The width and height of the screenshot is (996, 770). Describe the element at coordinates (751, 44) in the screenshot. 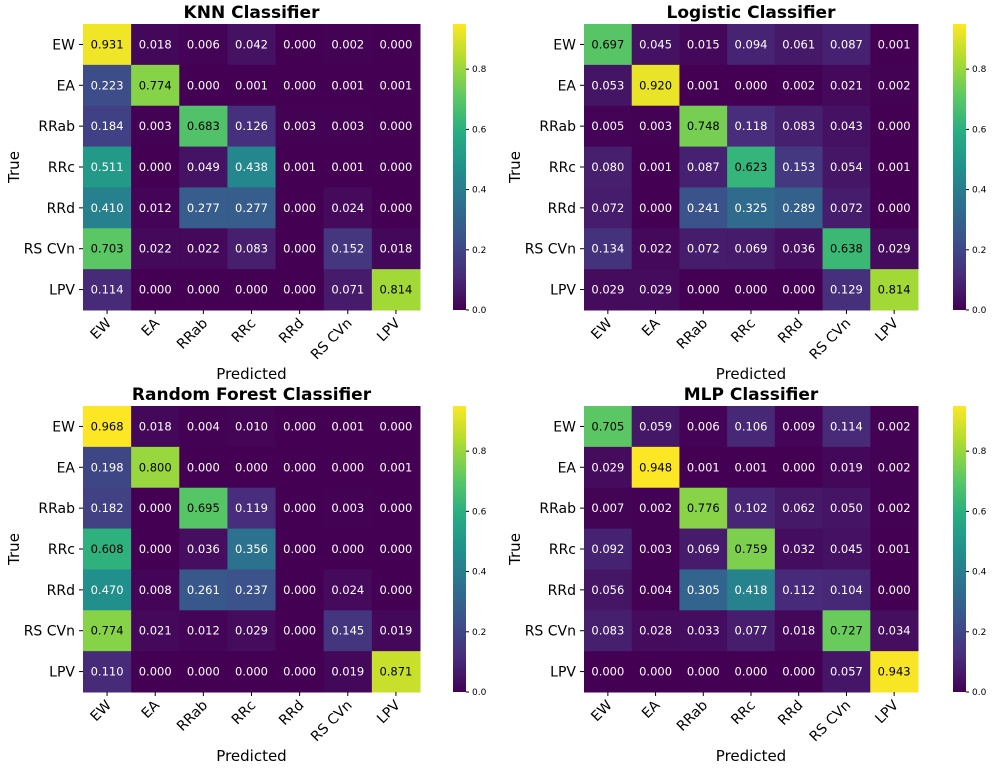

I see `cell-value-label: 0.094` at that location.